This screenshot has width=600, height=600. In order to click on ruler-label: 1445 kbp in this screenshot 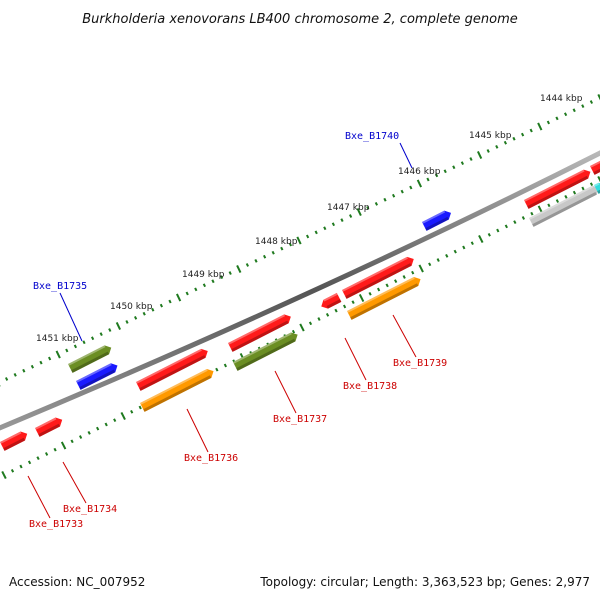, I will do `click(490, 136)`.